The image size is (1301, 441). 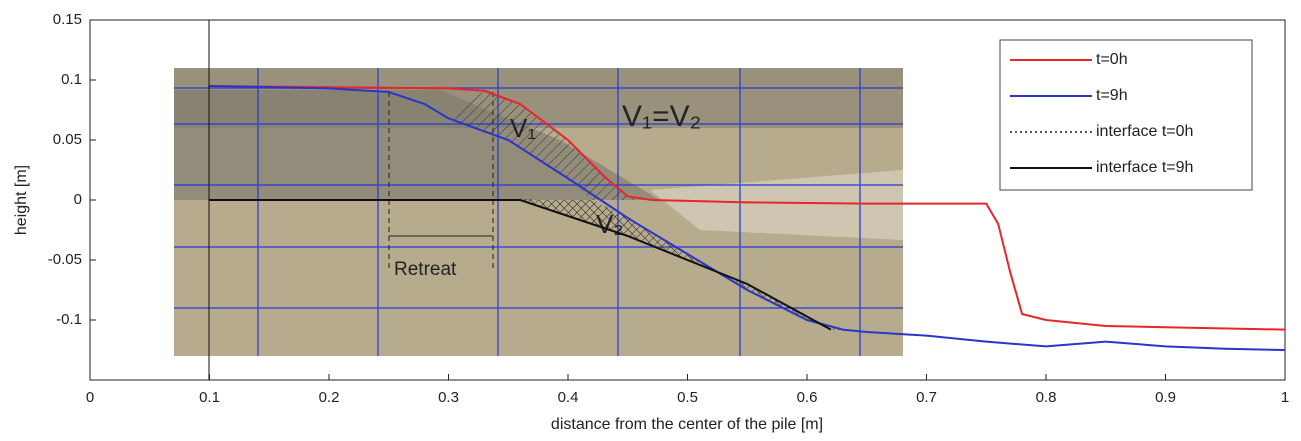 What do you see at coordinates (1144, 167) in the screenshot?
I see `legend-label: interface t=9h` at bounding box center [1144, 167].